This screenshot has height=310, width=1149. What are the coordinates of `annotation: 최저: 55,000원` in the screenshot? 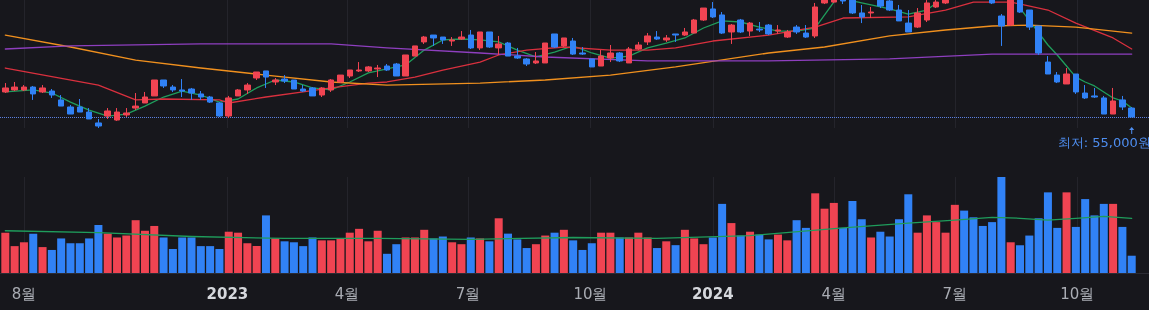 It's located at (1103, 143).